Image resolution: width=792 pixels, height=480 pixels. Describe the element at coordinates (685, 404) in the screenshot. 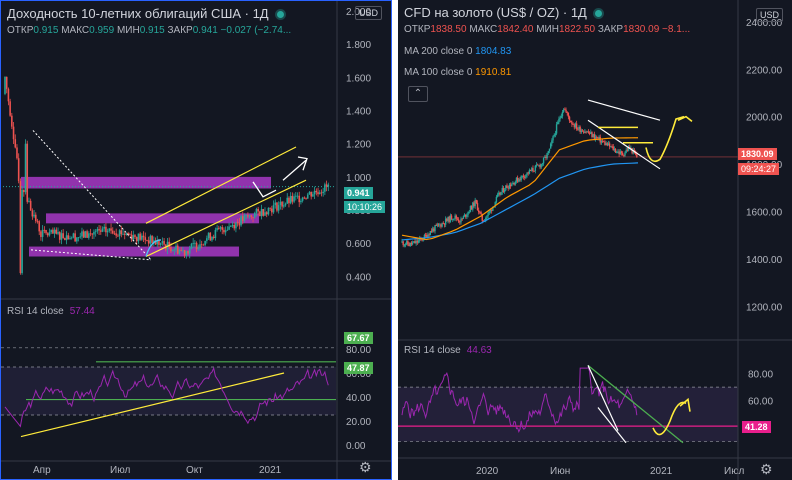

I see `arrow-head` at that location.